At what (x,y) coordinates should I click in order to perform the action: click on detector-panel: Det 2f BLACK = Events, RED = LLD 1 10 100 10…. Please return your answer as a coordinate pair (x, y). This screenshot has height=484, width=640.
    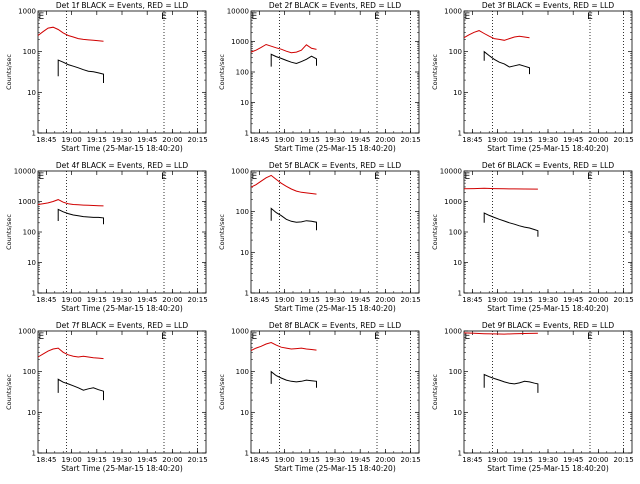
    Looking at the image, I should click on (319, 80).